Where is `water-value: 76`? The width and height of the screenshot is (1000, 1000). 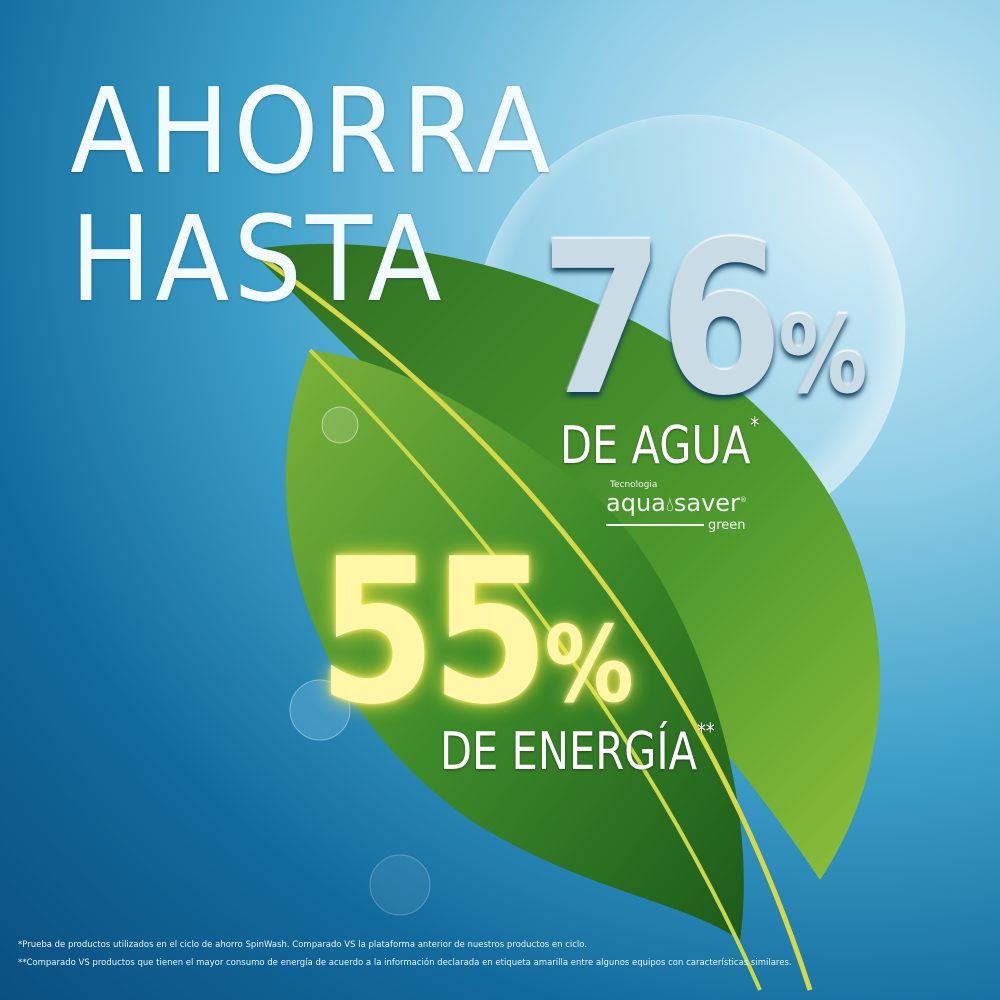
water-value: 76 is located at coordinates (661, 319).